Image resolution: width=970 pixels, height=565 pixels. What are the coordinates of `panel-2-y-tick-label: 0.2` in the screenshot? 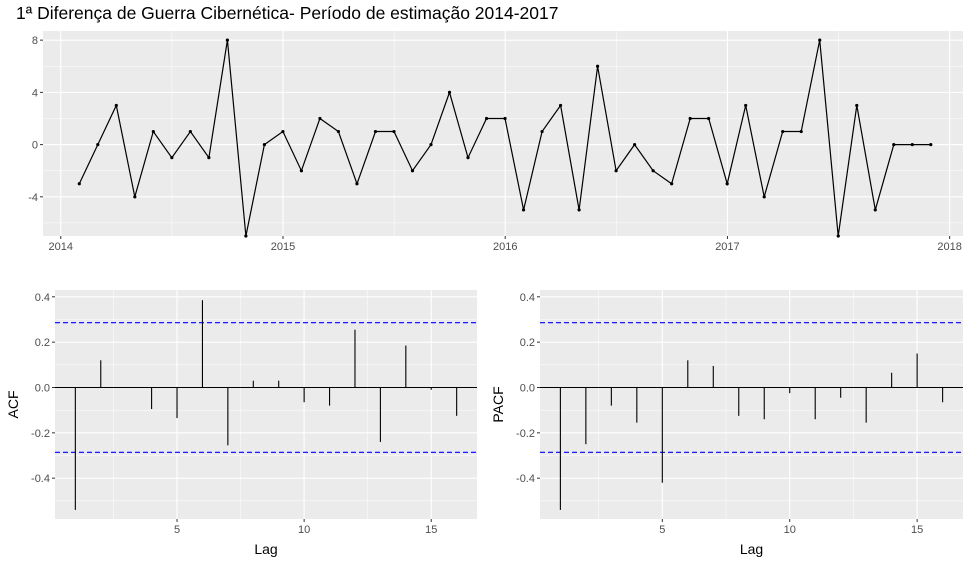 It's located at (527, 343).